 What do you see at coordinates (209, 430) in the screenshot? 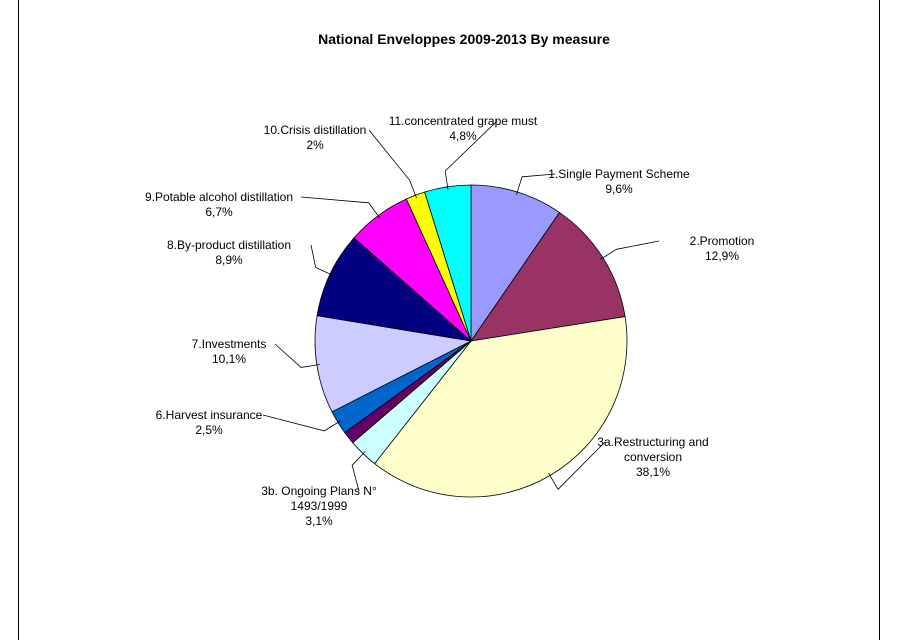
I see `slice-value-label: 2,5%` at bounding box center [209, 430].